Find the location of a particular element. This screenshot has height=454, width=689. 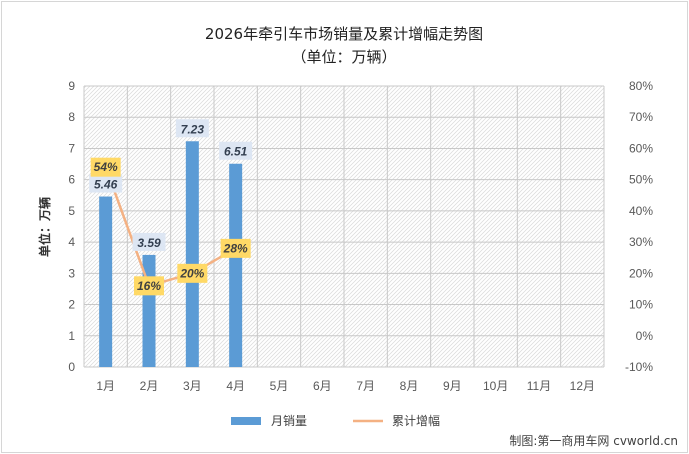

x-tick-label: 11月 is located at coordinates (539, 386).